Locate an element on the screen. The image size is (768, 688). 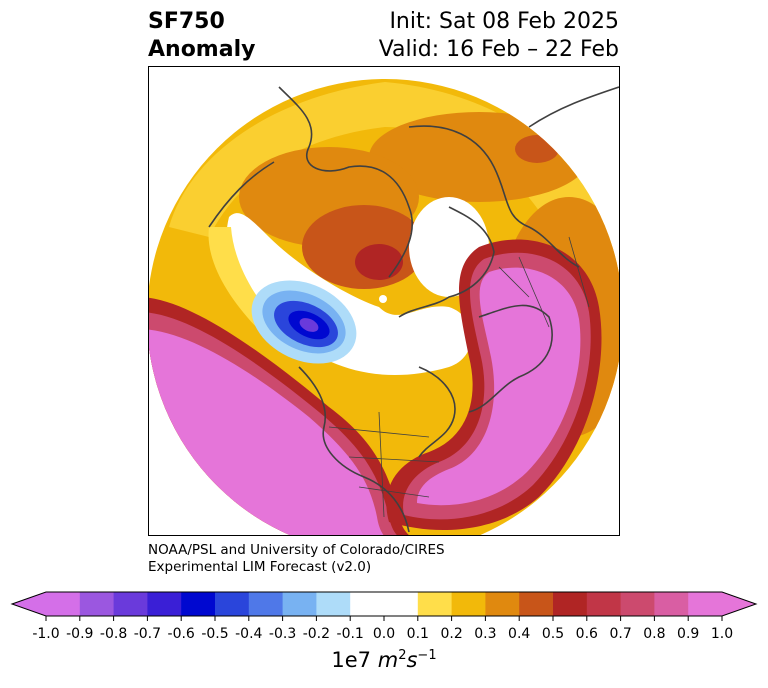
field-red-core is located at coordinates (379, 262).